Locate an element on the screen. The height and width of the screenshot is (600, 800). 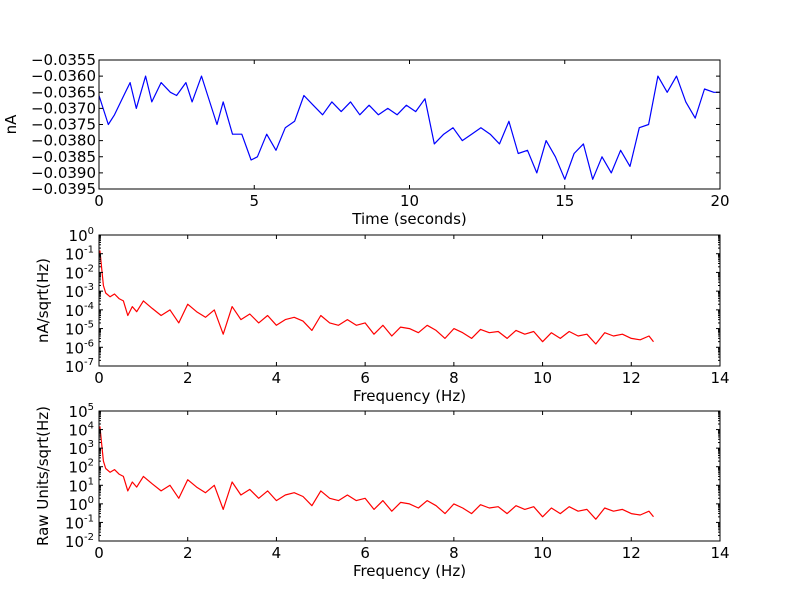
y-axis-label: nA is located at coordinates (11, 124).